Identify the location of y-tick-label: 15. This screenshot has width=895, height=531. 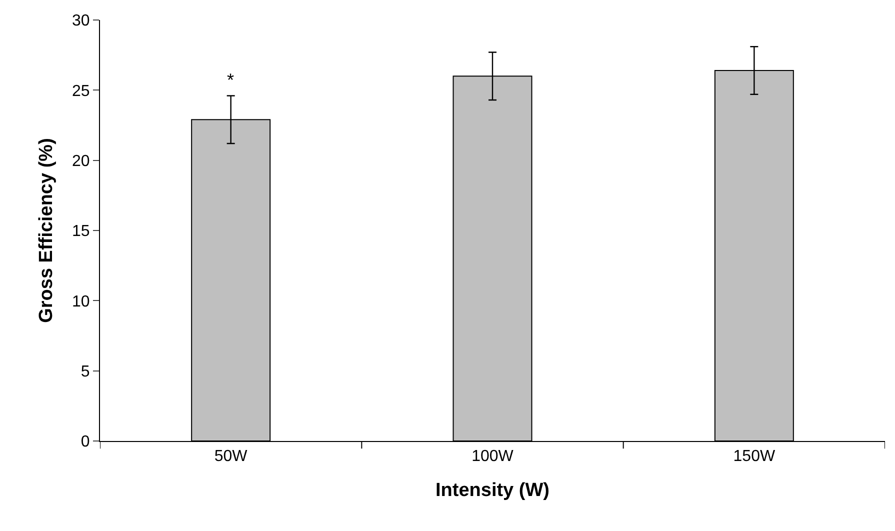
(81, 231).